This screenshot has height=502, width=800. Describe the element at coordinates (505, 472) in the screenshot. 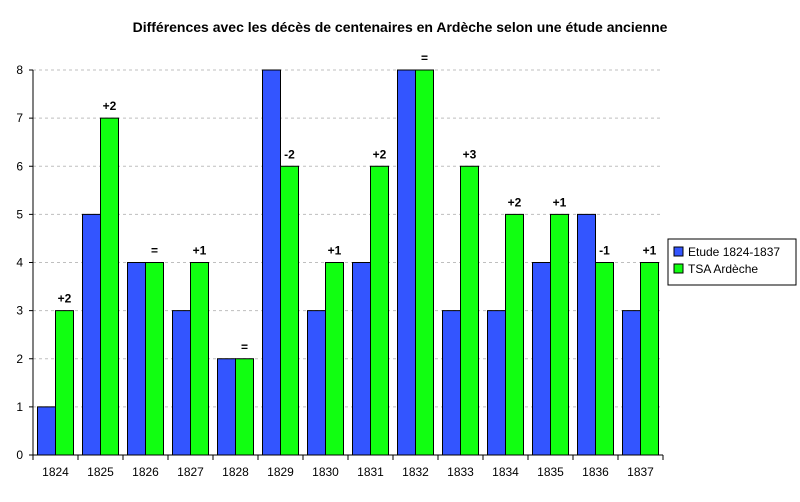

I see `x-tick-label: 1834` at that location.